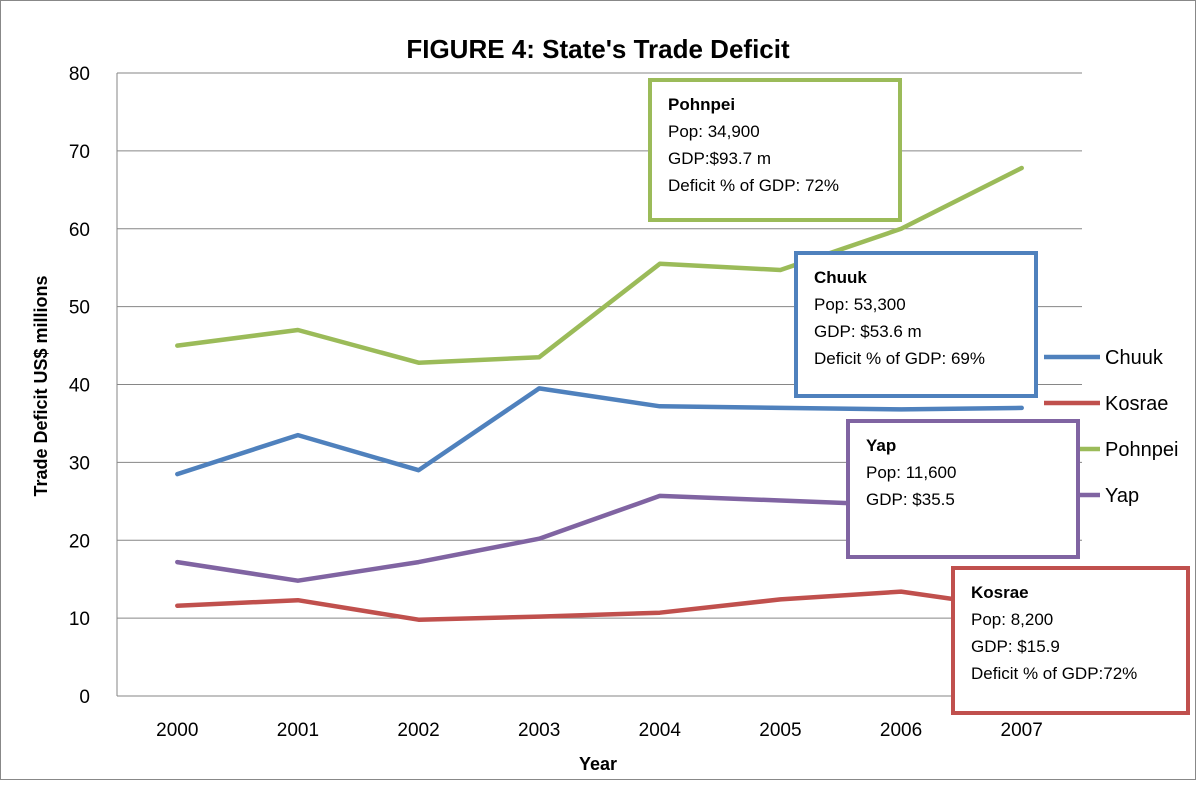 The height and width of the screenshot is (785, 1196). What do you see at coordinates (418, 730) in the screenshot?
I see `x-tick-label: 2002` at bounding box center [418, 730].